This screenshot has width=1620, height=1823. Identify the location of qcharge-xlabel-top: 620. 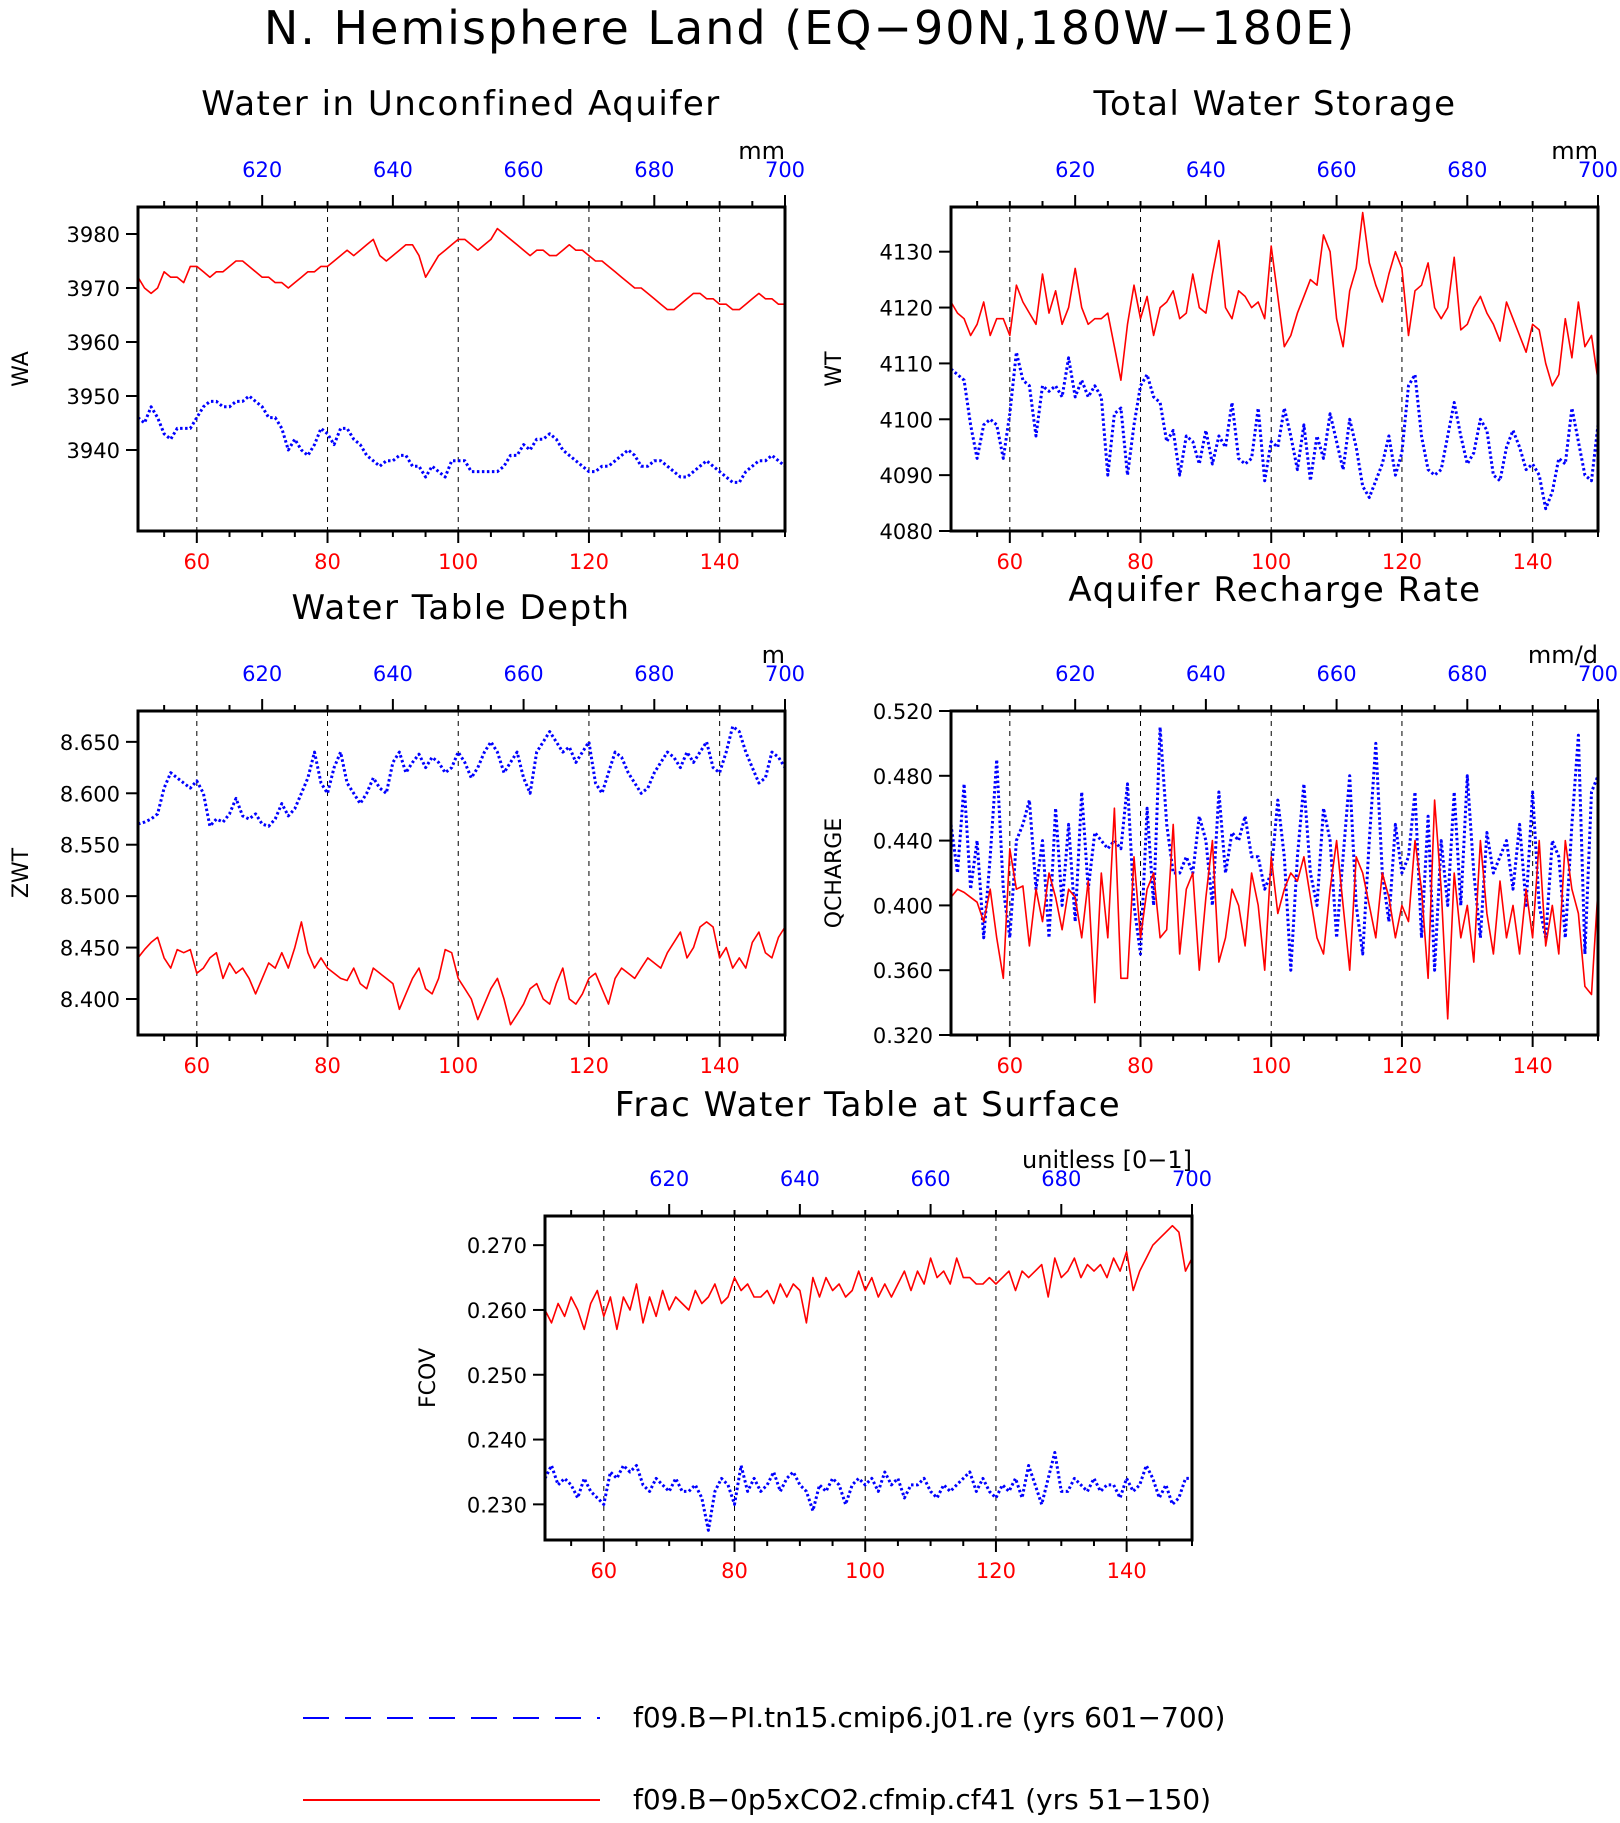
(1075, 674).